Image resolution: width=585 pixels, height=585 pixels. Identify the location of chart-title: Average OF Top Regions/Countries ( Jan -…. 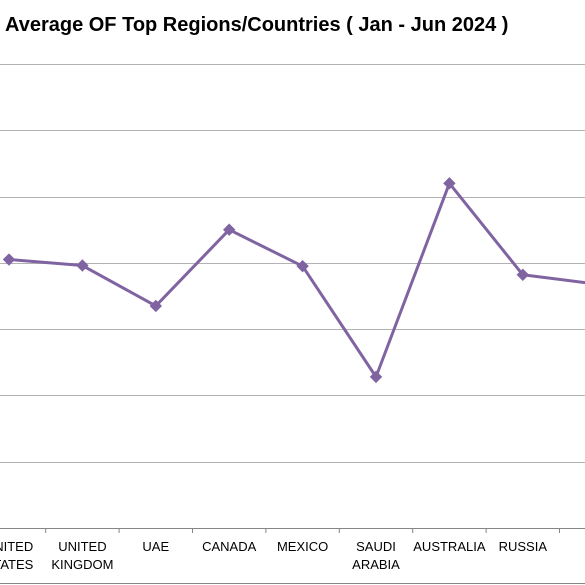
(257, 25).